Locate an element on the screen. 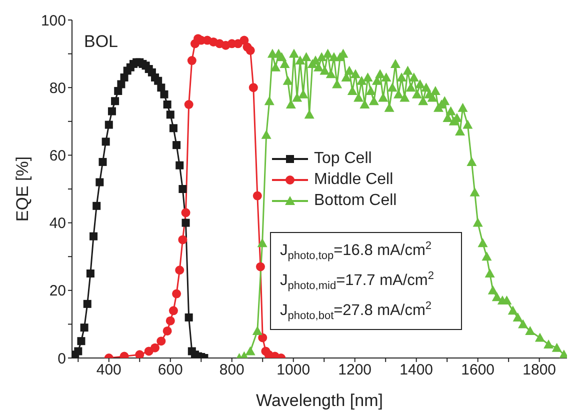  annotation: J$_{photo,mid}$=17.7 mA/cm$^{2}$ is located at coordinates (357, 281).